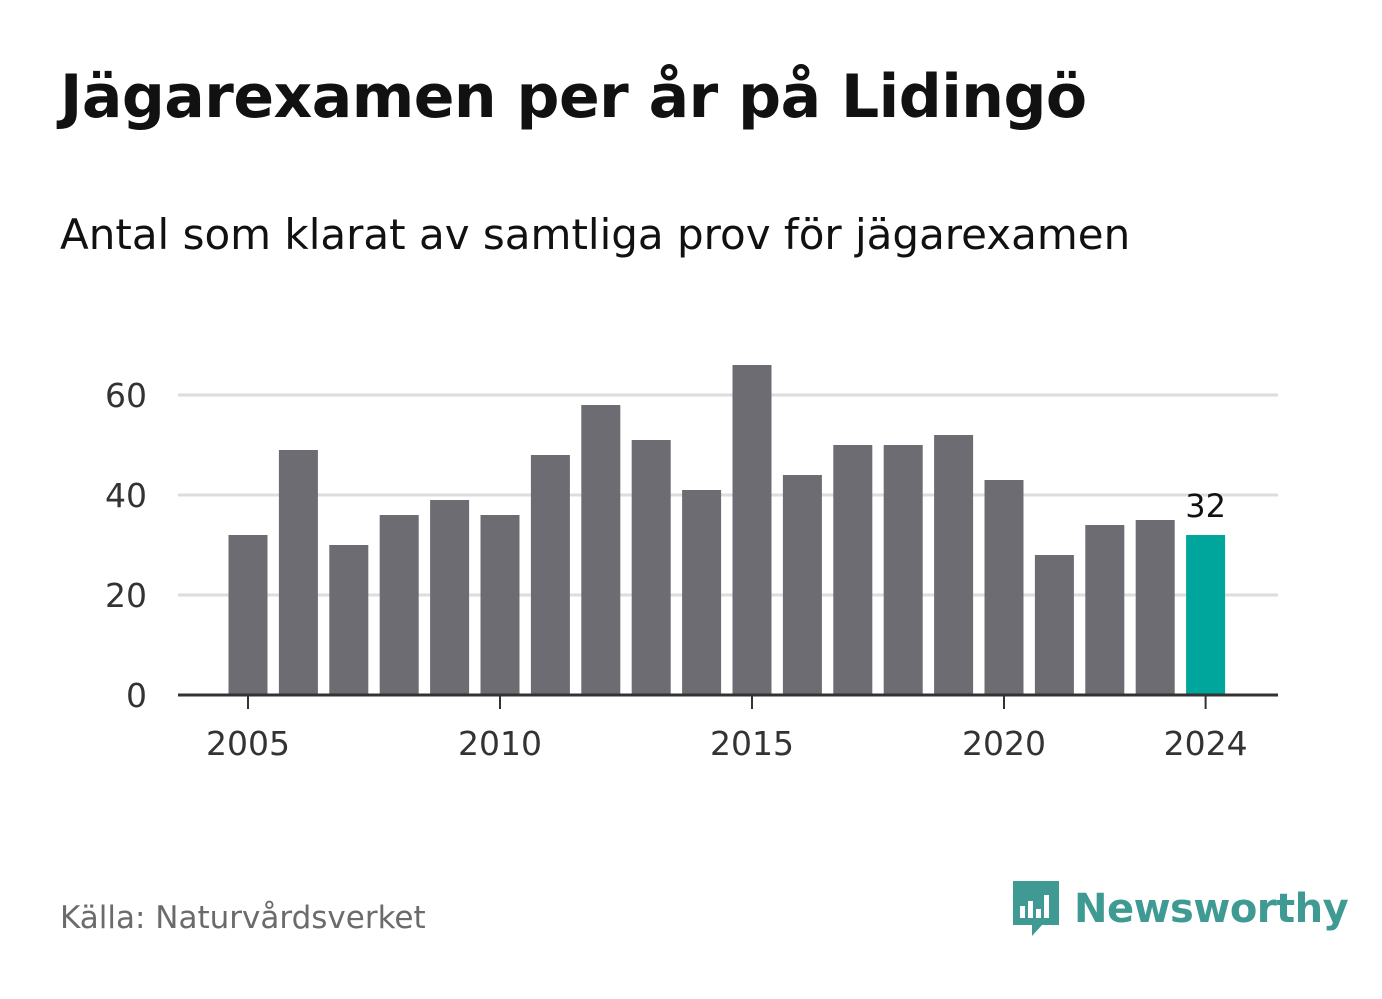  Describe the element at coordinates (573, 97) in the screenshot. I see `chart-title: Jägarexamen per år på Lidingö` at that location.